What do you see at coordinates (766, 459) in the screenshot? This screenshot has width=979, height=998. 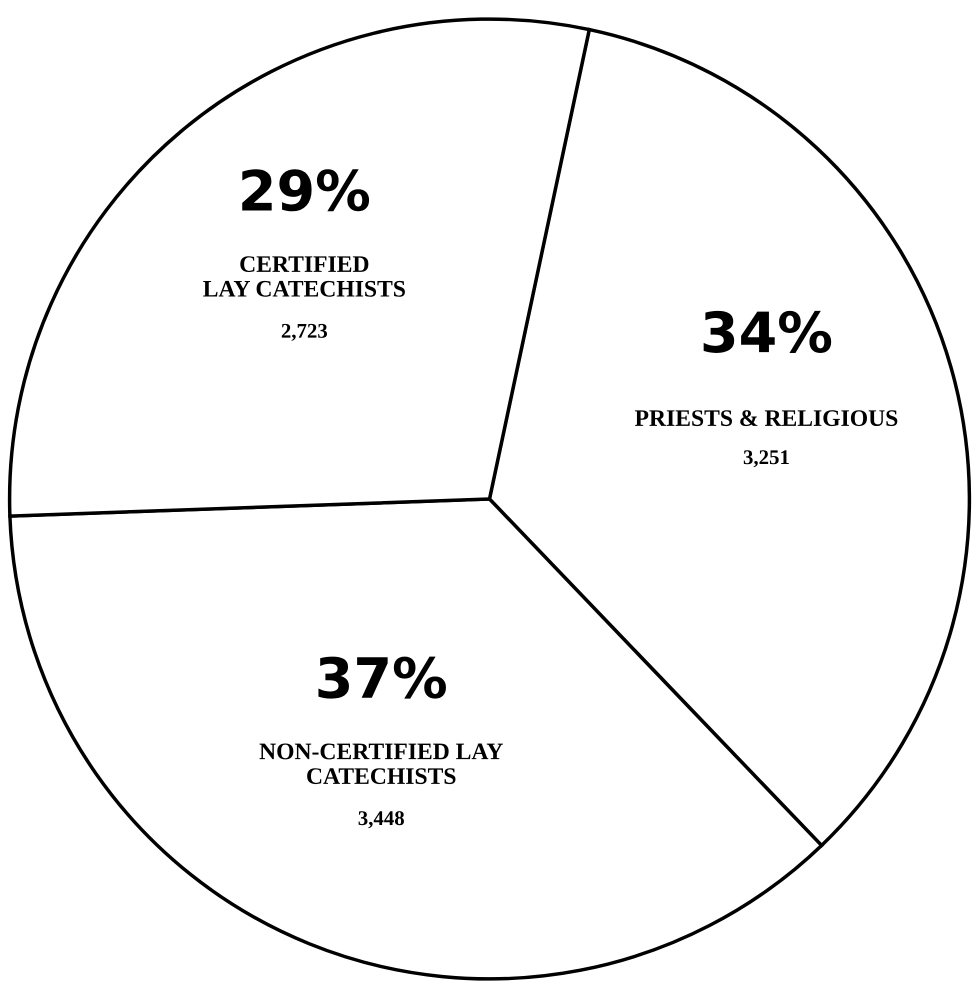 I see `data-label: 3,251` at bounding box center [766, 459].